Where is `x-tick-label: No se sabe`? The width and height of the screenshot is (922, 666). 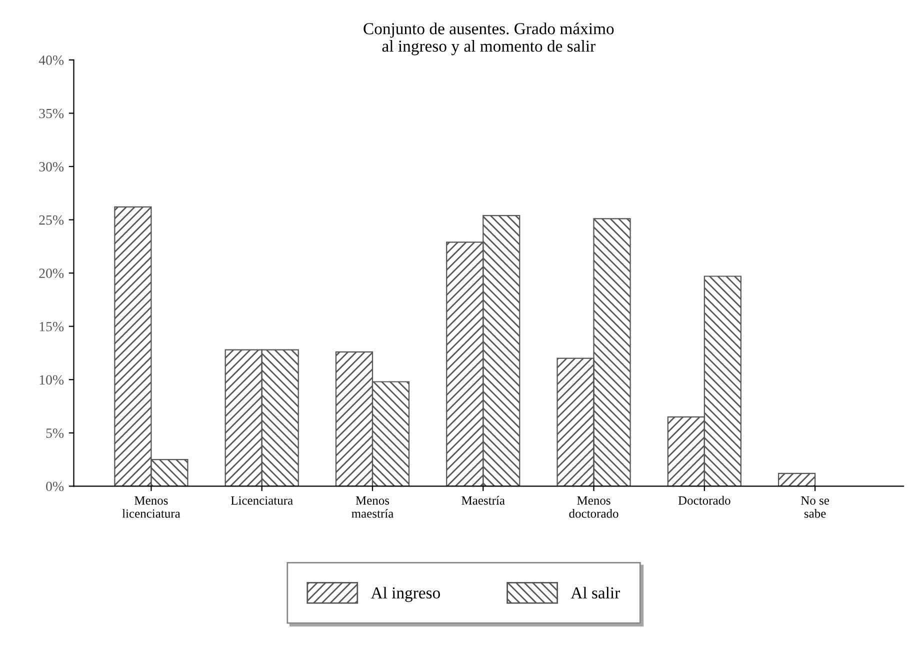
x-tick-label: No se sabe is located at coordinates (815, 507).